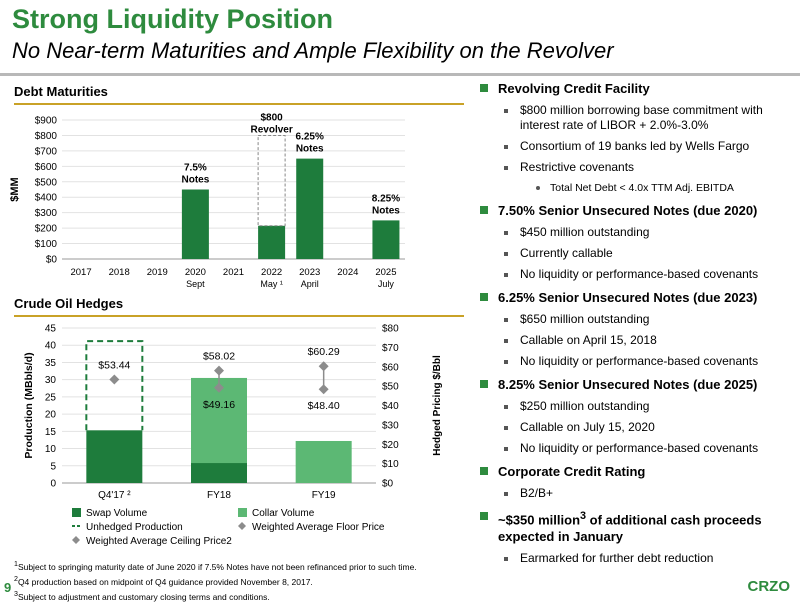  Describe the element at coordinates (636, 319) in the screenshot. I see `sub-bullet: $650 million outstanding` at that location.